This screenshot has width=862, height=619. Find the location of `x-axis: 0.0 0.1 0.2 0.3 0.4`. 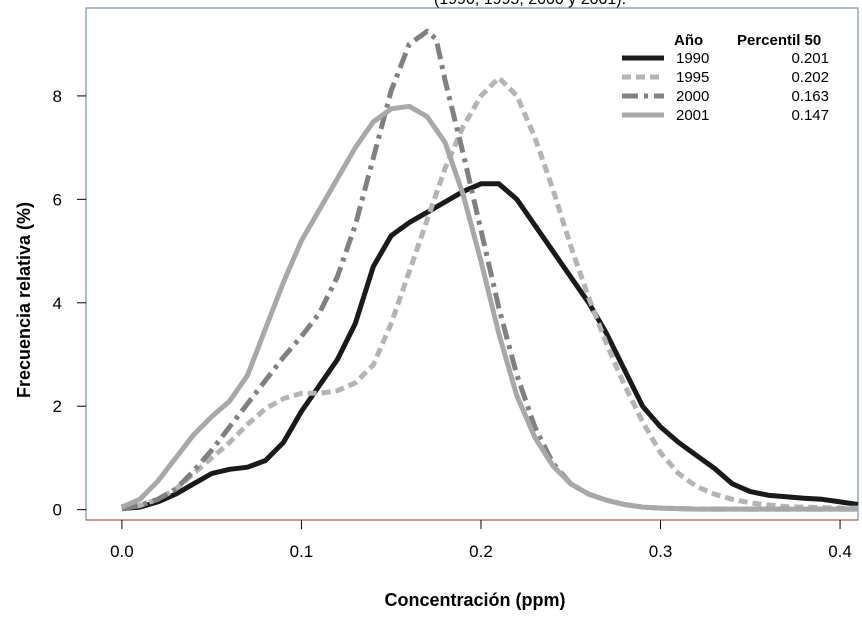

x-axis: 0.0 0.1 0.2 0.3 0.4 is located at coordinates (481, 540).